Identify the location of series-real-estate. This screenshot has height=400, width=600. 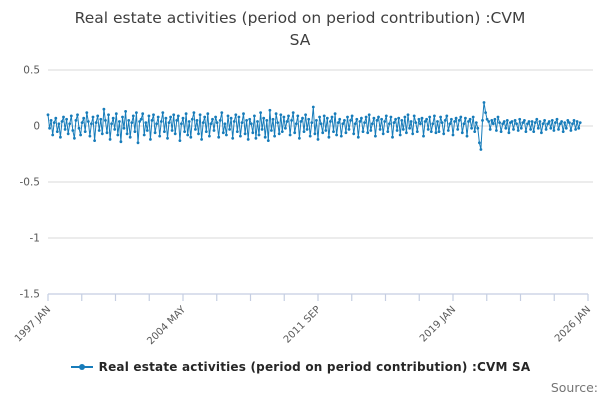
(314, 126).